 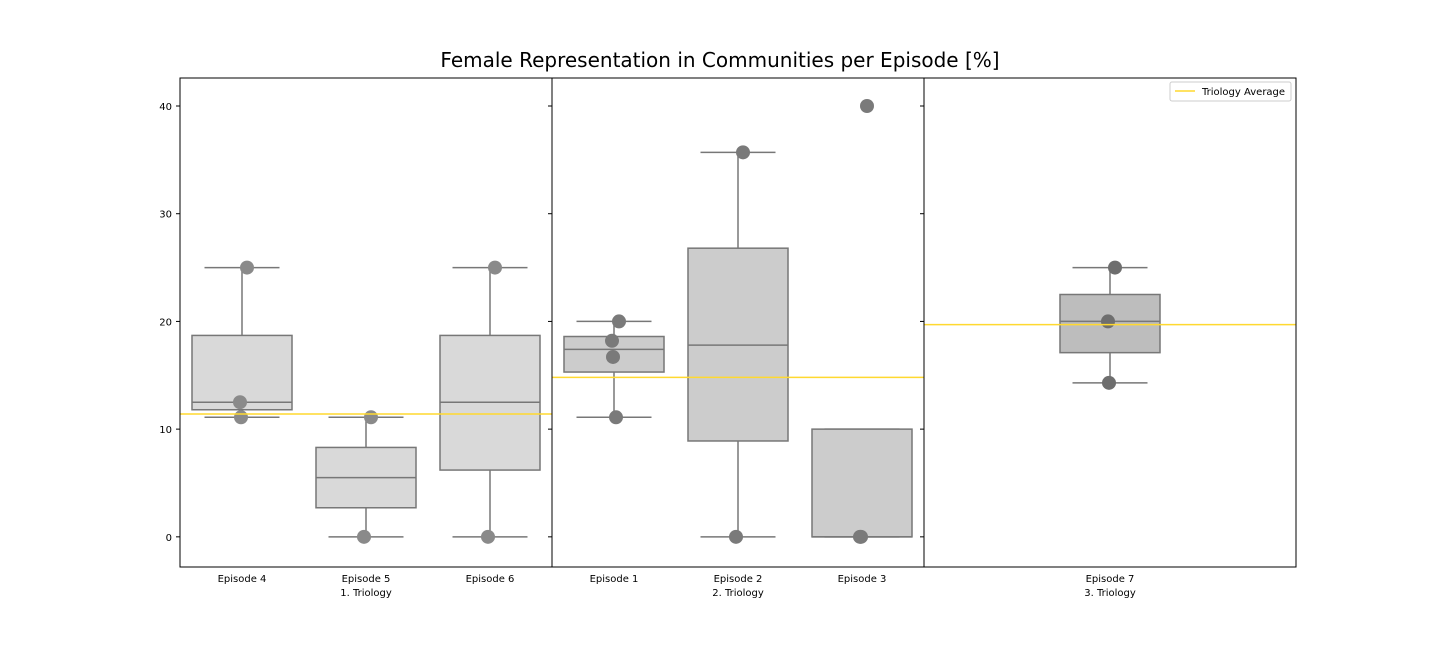 I want to click on legend-label: Triology Average, so click(x=1243, y=92).